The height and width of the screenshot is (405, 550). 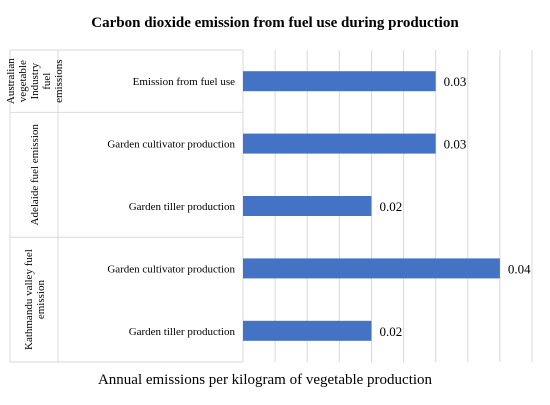 I want to click on category-label: Emission from fuel use, so click(x=184, y=82).